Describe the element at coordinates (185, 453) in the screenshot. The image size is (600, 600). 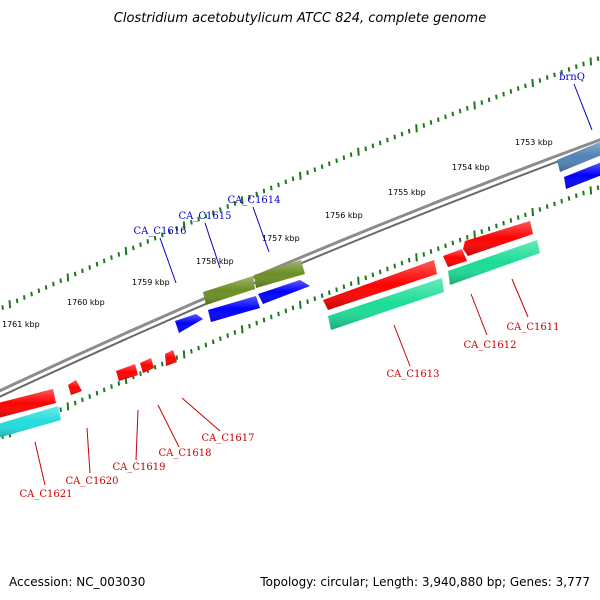
I see `label-CA_C1618: CA_C1618` at that location.